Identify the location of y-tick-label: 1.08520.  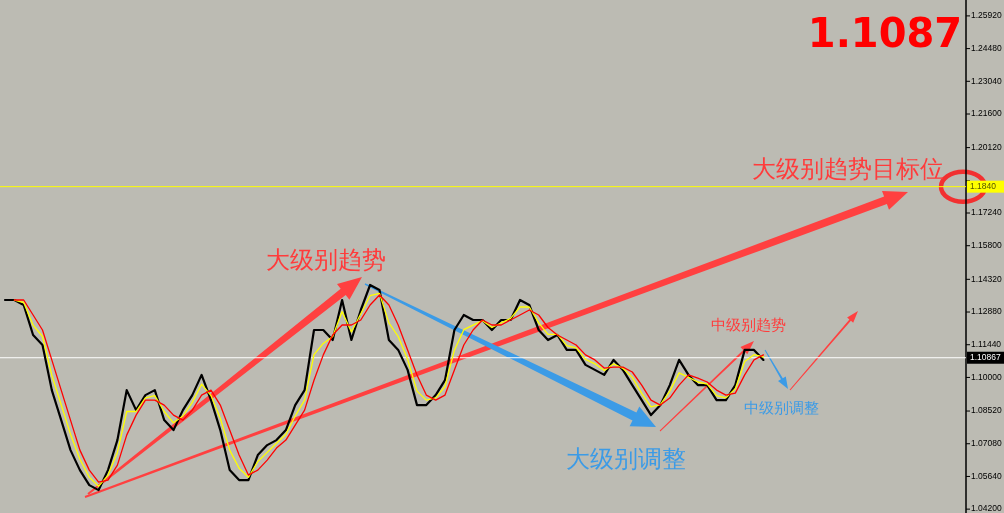
(986, 410).